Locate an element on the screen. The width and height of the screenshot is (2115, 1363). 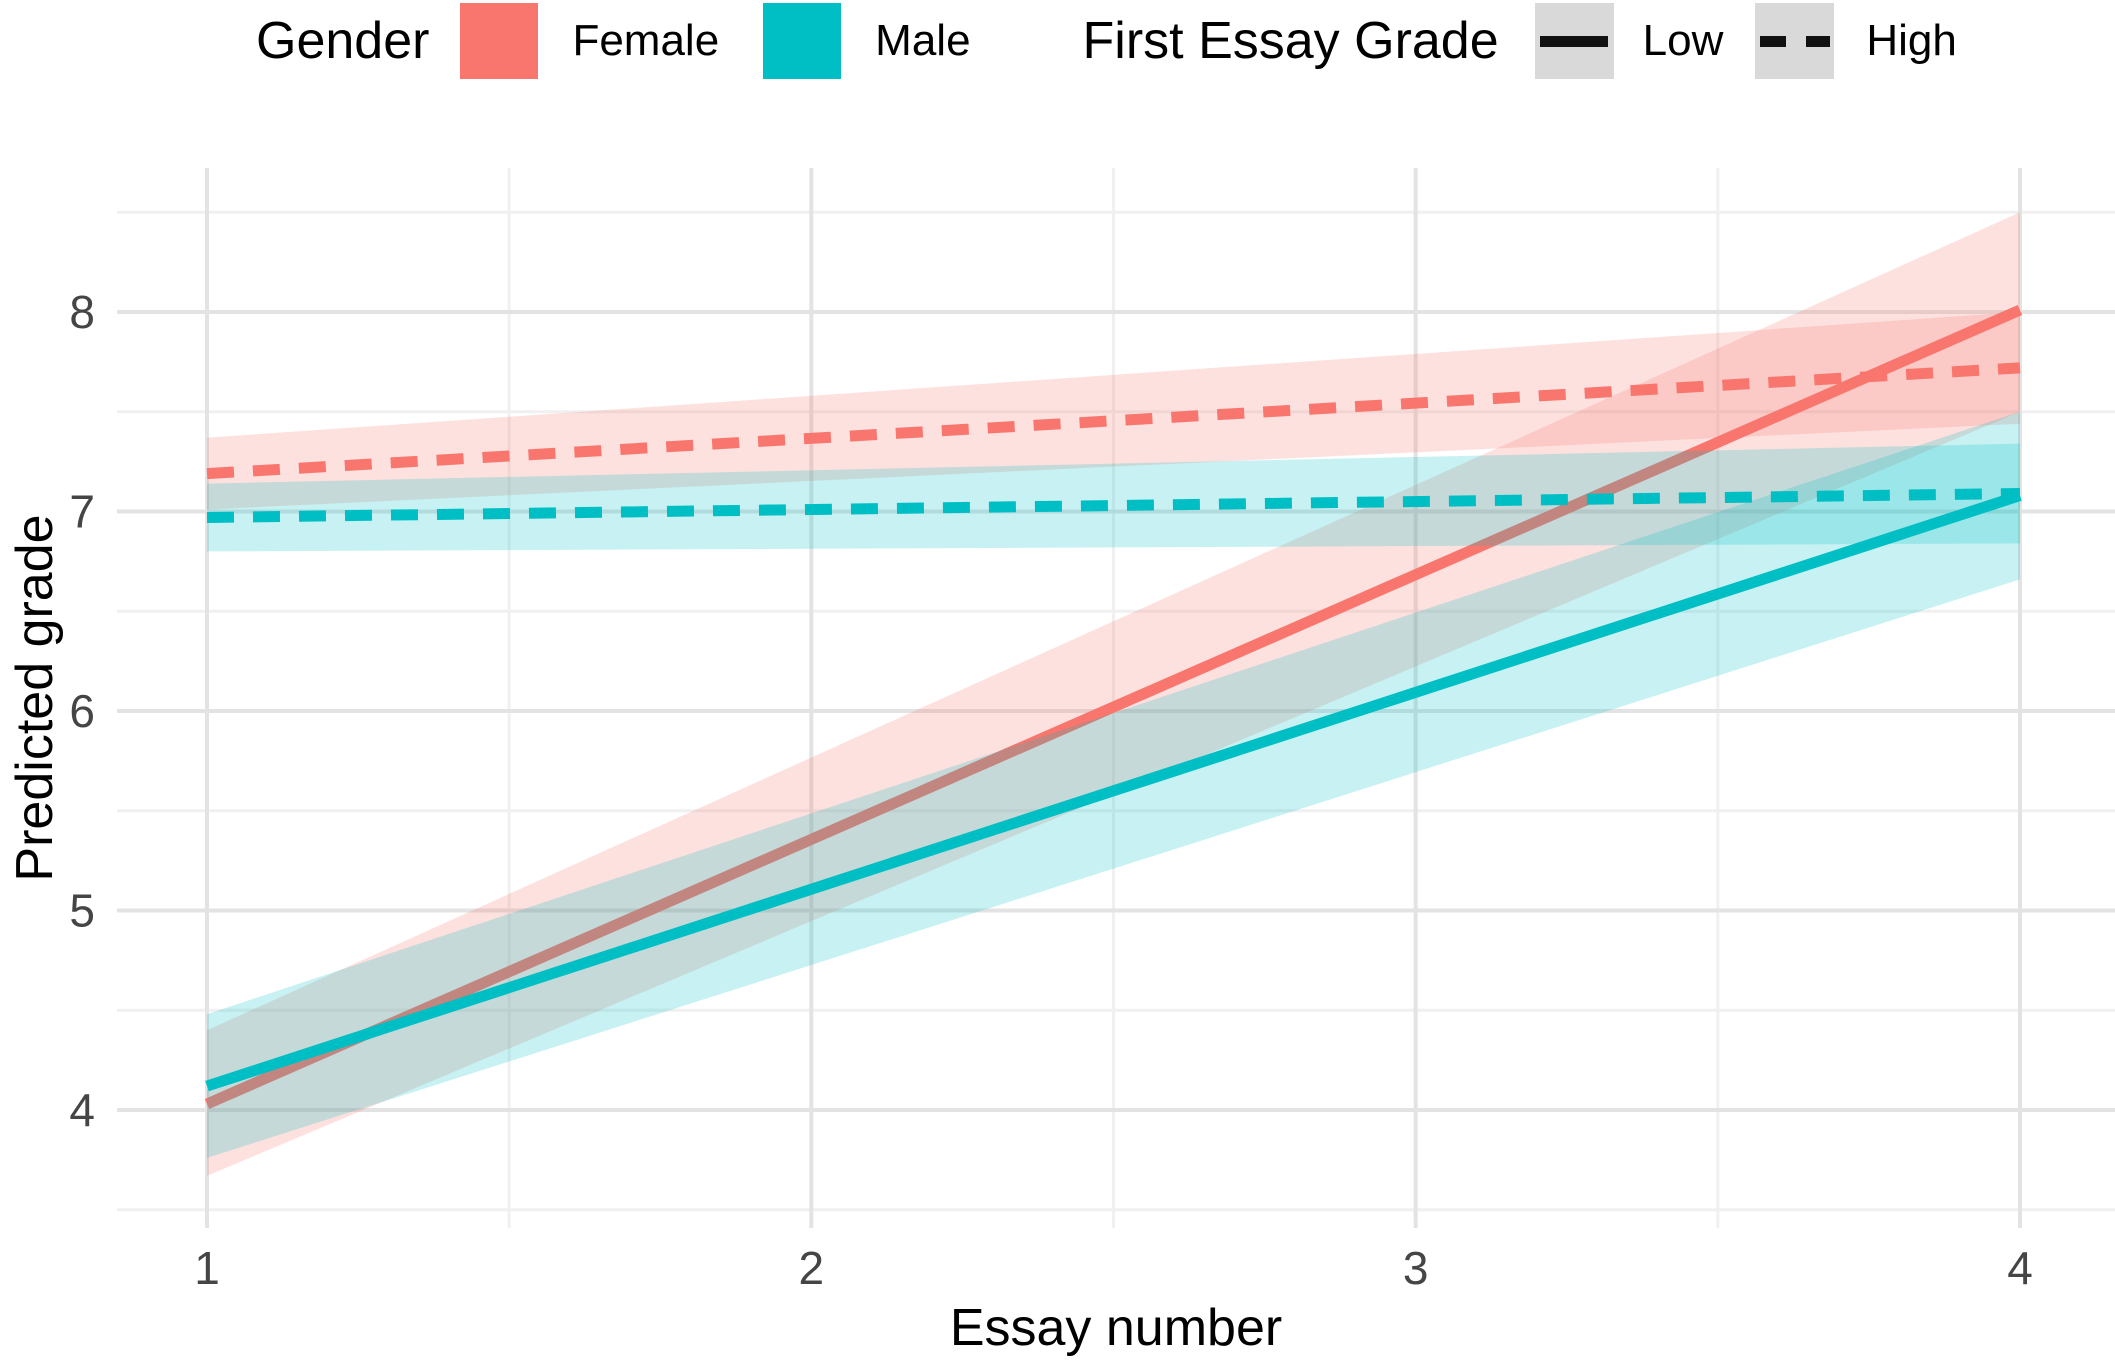
legend-label-female: Female is located at coordinates (646, 40).